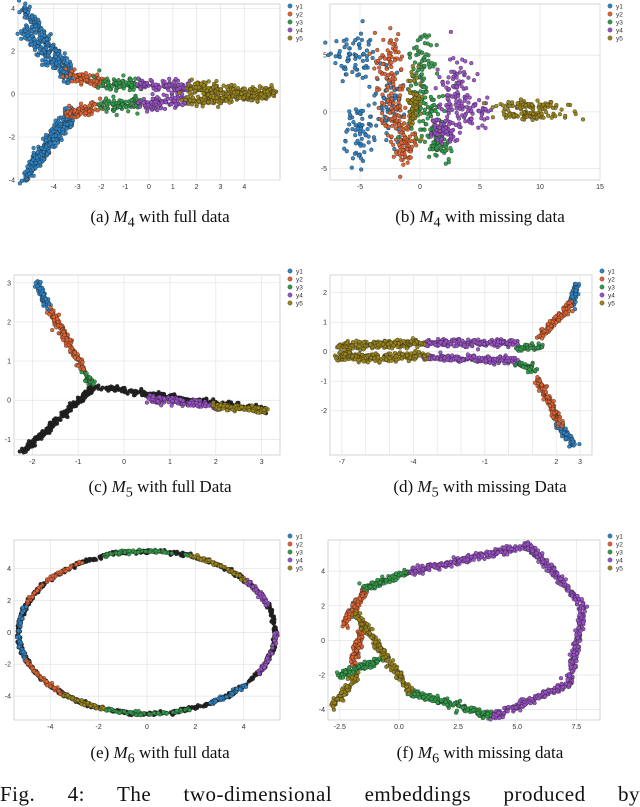  What do you see at coordinates (197, 187) in the screenshot?
I see `x-tick-label-a-6: 2` at bounding box center [197, 187].